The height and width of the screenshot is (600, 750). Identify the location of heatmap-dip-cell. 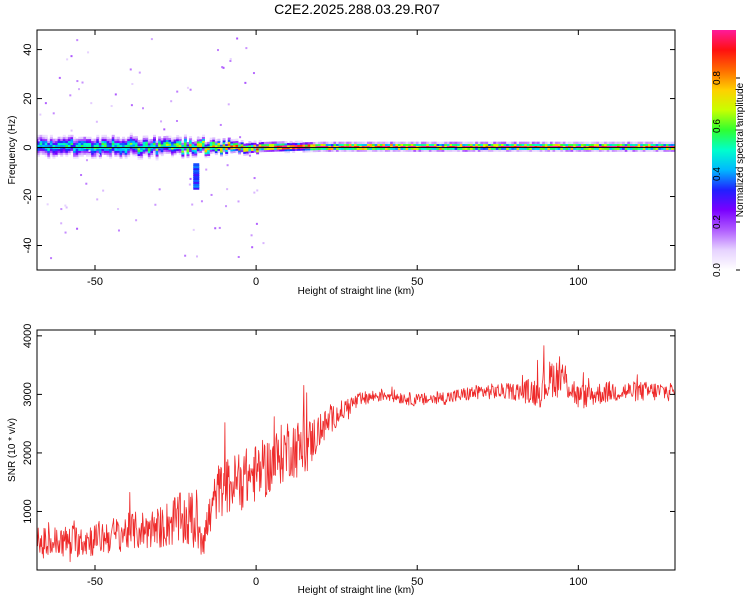
(196, 169).